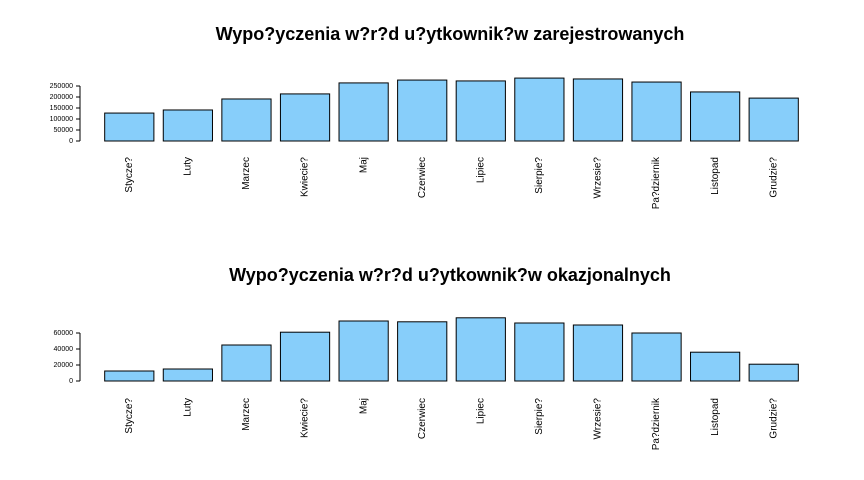  I want to click on y-tick-label: 250000, so click(61, 86).